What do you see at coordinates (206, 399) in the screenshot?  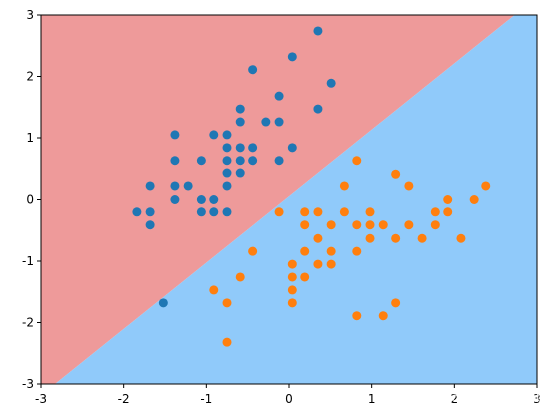 I see `x-tick-label: -1` at bounding box center [206, 399].